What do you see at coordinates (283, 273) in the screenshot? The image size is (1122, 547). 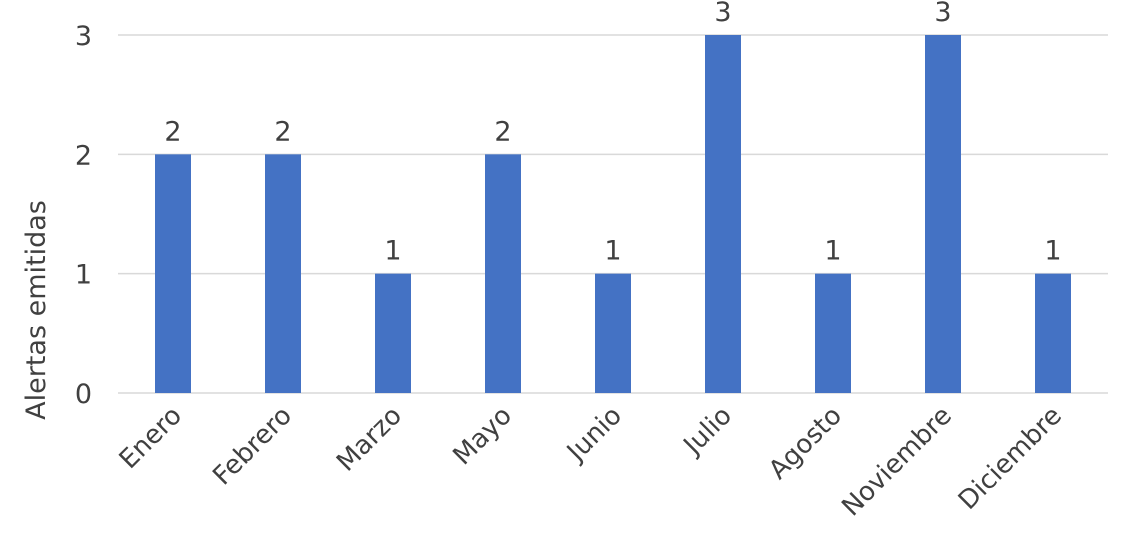 I see `bar-febrero` at bounding box center [283, 273].